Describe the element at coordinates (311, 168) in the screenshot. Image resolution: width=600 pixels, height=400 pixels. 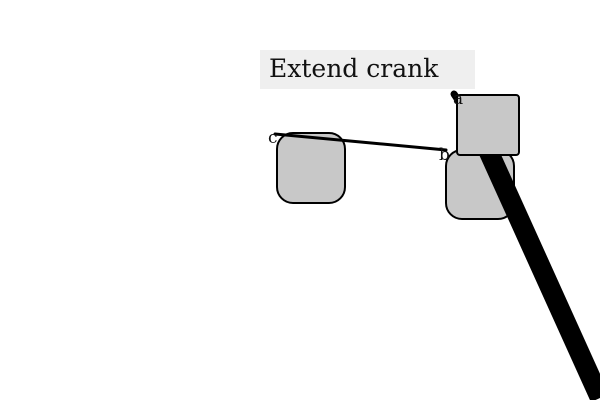
I see `left-block` at that location.